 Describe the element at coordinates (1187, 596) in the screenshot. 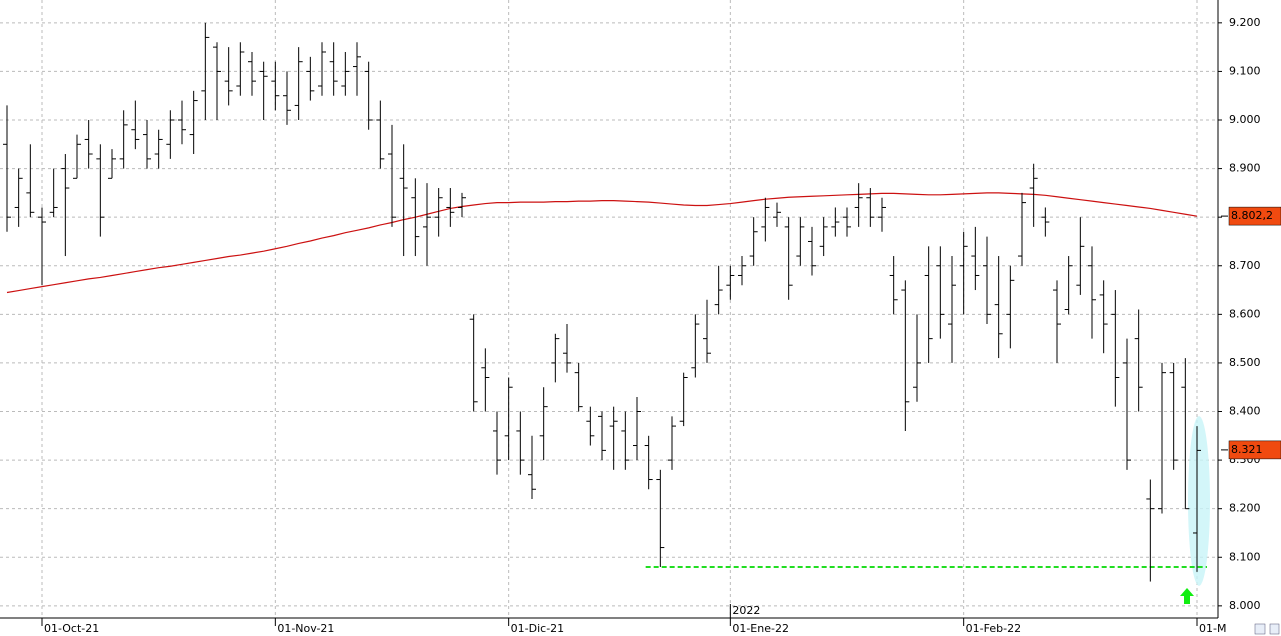

I see `signal-arrow` at that location.